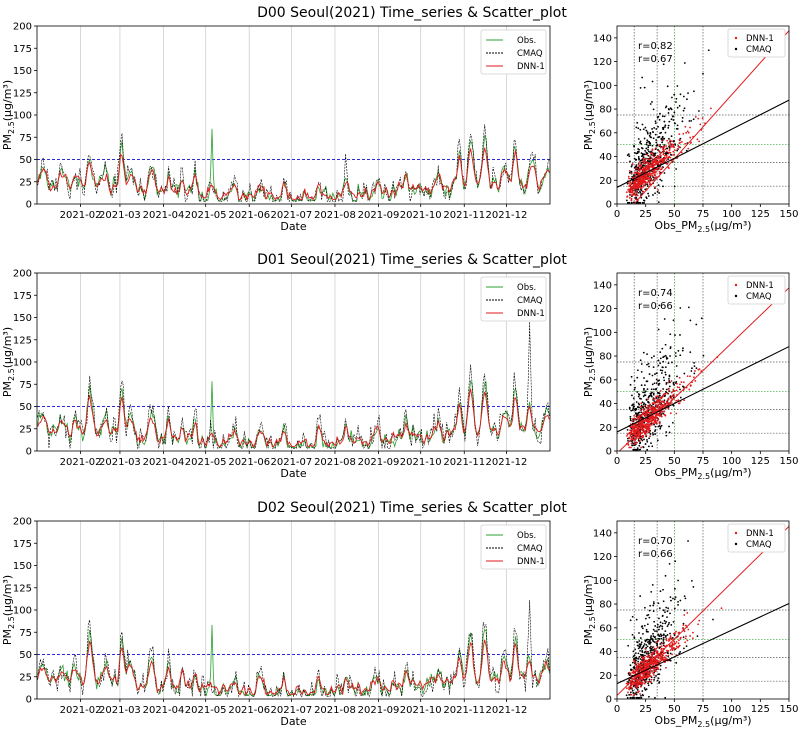 Image resolution: width=800 pixels, height=729 pixels. Describe the element at coordinates (25, 138) in the screenshot. I see `timeseries-ytick-label: 75` at that location.